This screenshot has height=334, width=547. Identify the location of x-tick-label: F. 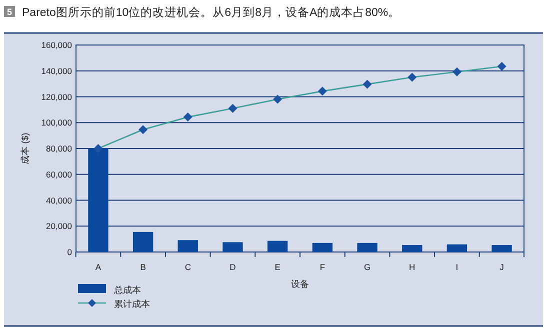
(323, 267).